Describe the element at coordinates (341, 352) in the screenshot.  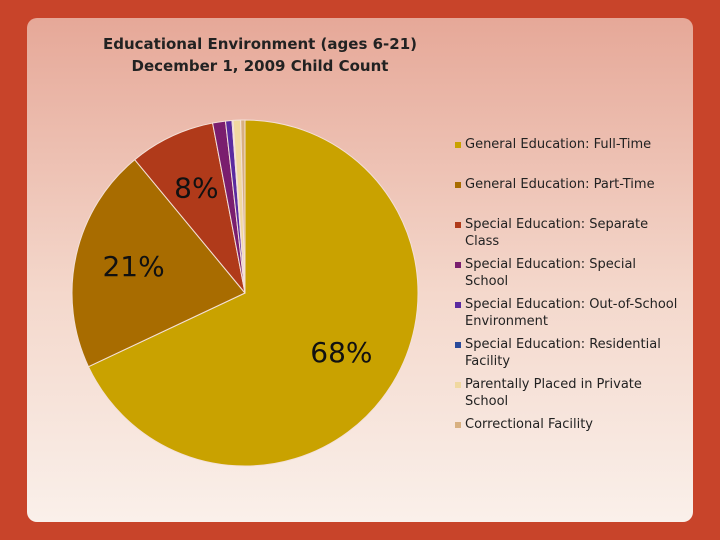
I see `data-label: 68%` at that location.